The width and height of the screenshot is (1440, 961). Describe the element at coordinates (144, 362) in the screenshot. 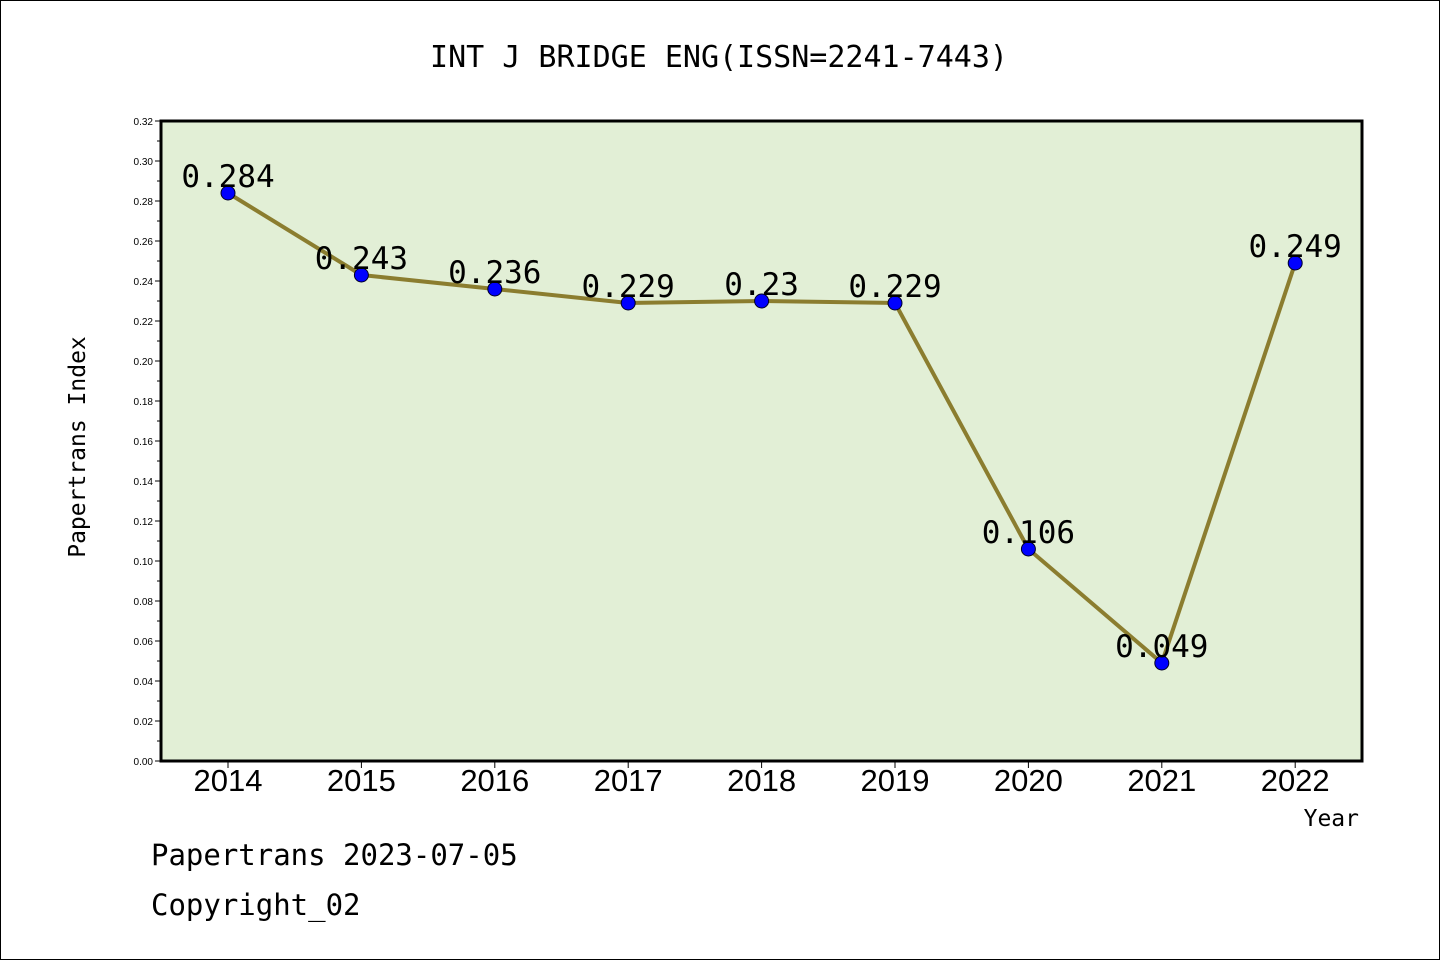

I see `y-tick-label: 0.20` at that location.